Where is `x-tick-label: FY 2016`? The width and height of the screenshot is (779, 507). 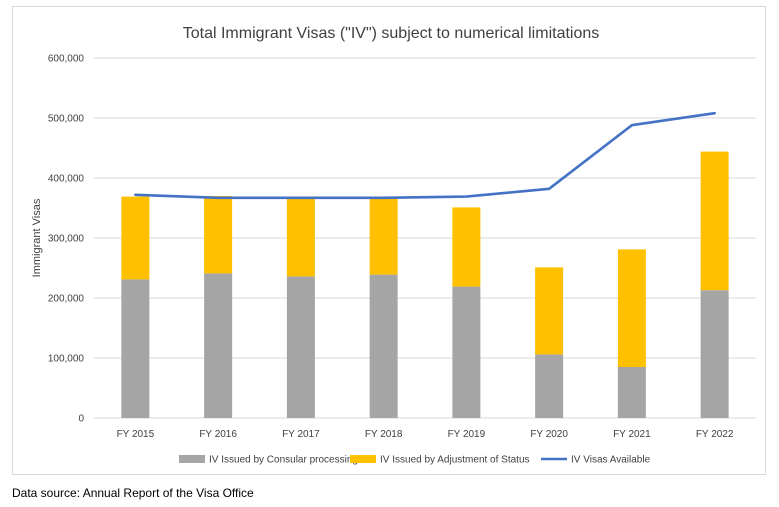
x-tick-label: FY 2016 is located at coordinates (218, 434).